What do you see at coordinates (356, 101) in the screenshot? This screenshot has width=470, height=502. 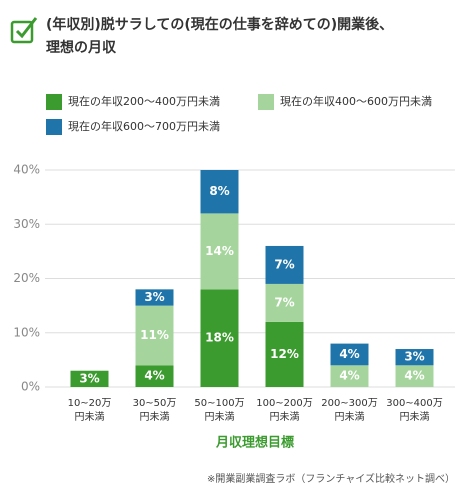 I see `legend-label: 現在の年収400〜600万円未満` at bounding box center [356, 101].